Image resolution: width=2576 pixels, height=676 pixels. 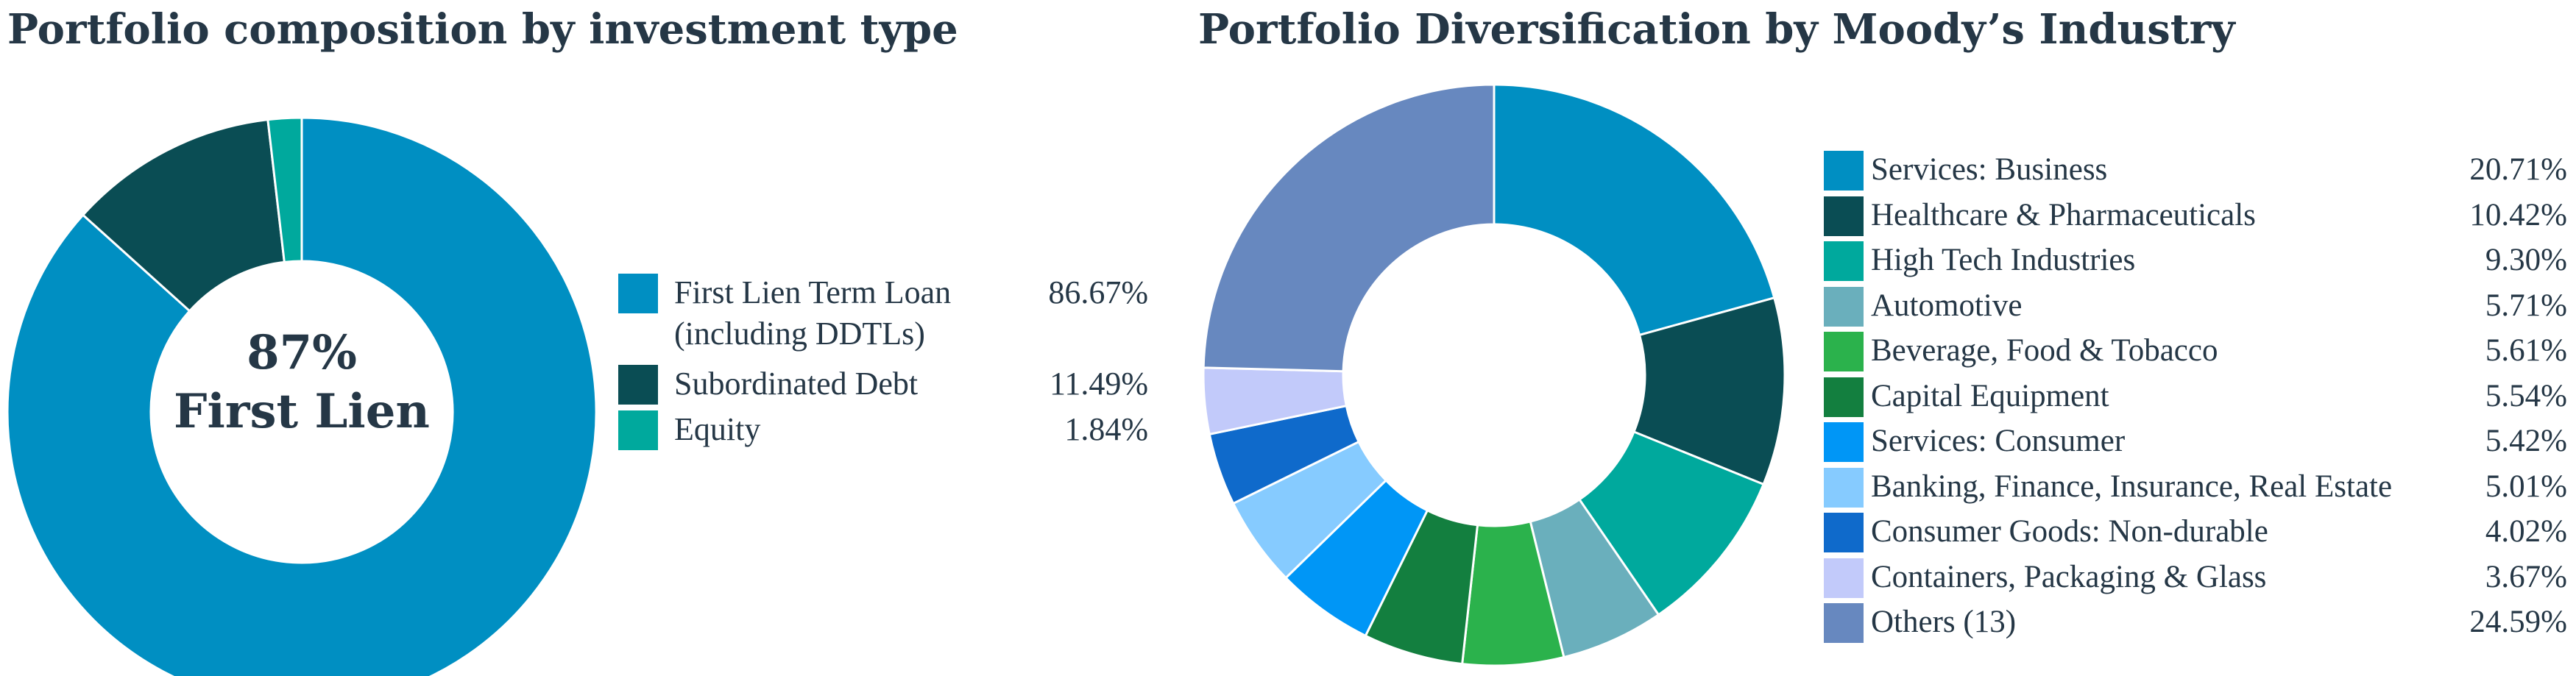 What do you see at coordinates (2518, 214) in the screenshot?
I see `legend-value: 10.42%` at bounding box center [2518, 214].